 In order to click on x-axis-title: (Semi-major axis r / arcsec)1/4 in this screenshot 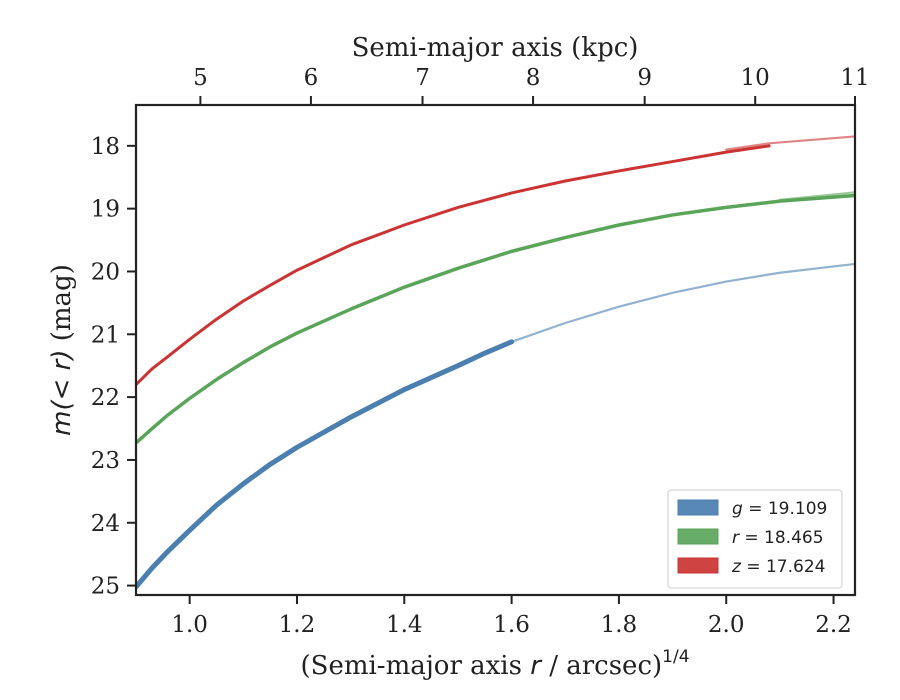, I will do `click(494, 664)`.